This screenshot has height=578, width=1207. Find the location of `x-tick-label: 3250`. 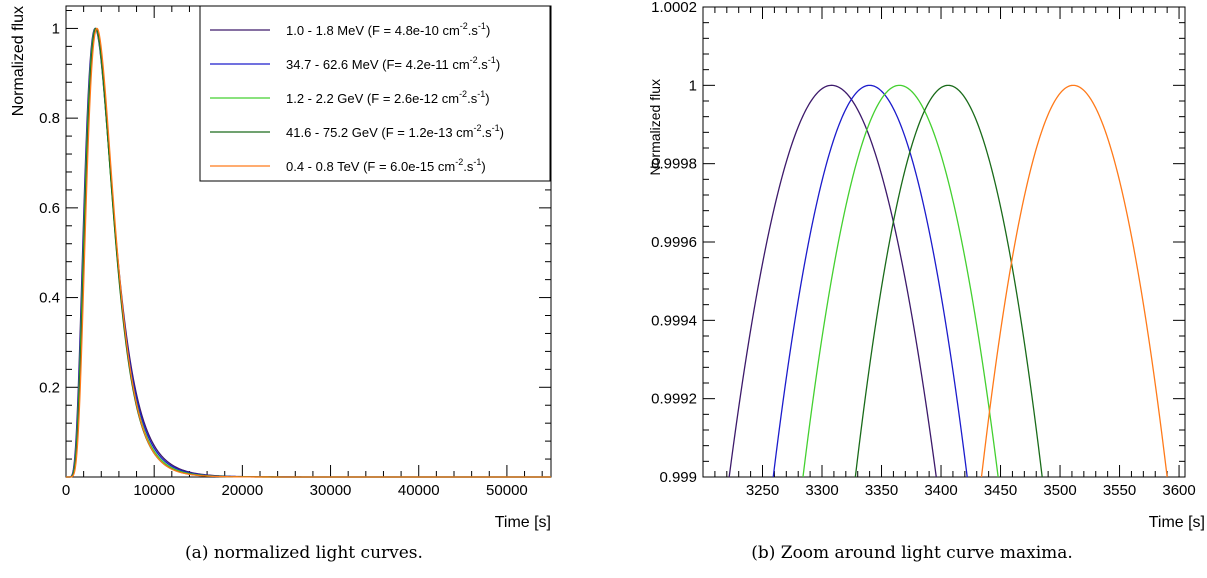

x-tick-label: 3250 is located at coordinates (762, 490).